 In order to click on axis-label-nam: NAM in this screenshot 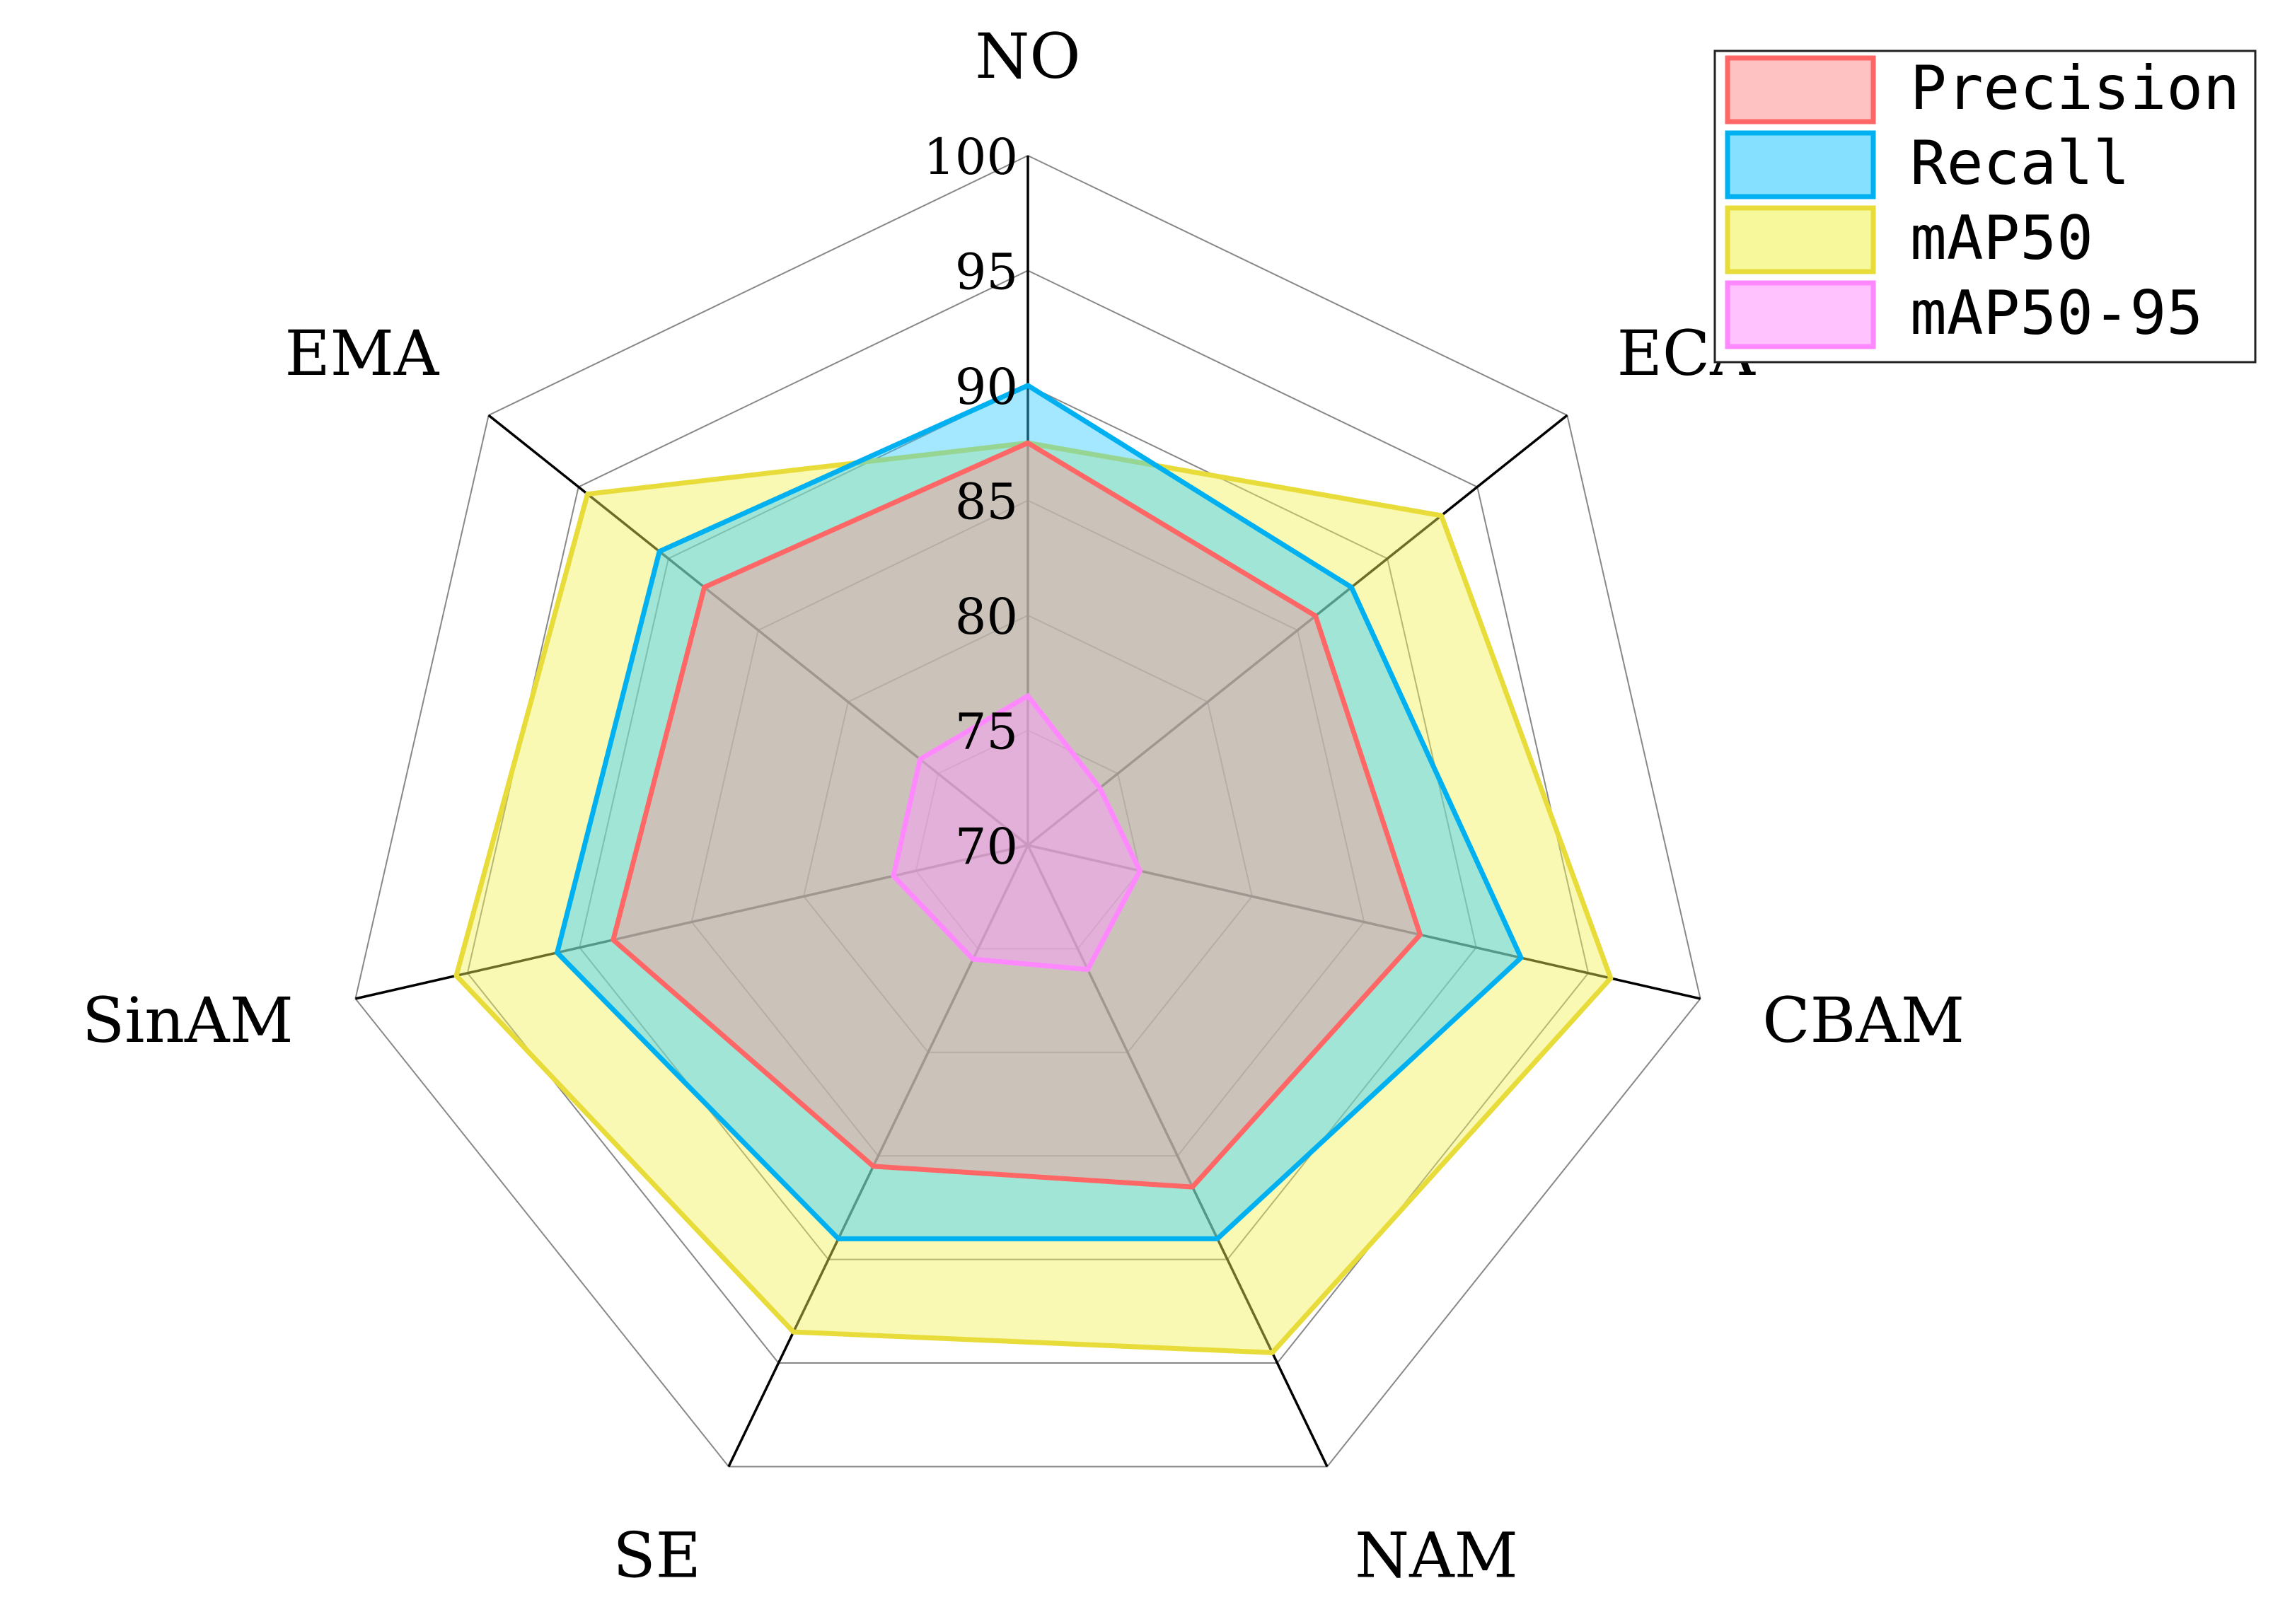, I will do `click(1436, 1555)`.